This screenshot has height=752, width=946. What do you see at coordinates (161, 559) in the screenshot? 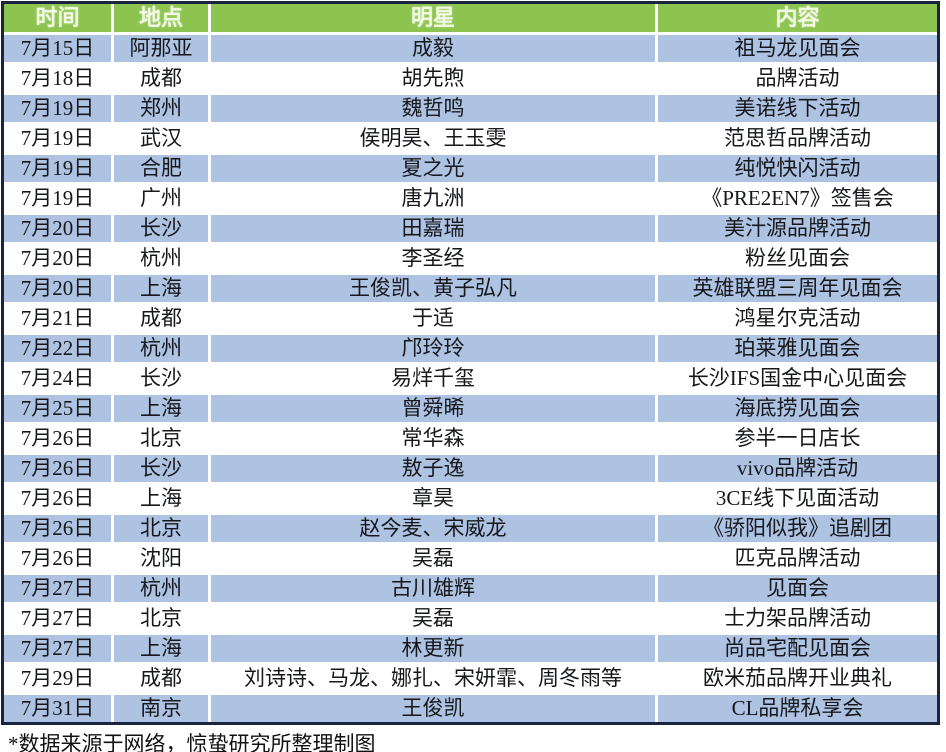
I see `cell-location: 沈阳` at bounding box center [161, 559].